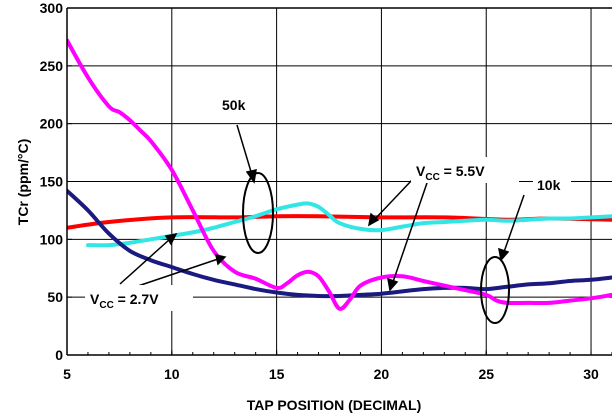  What do you see at coordinates (373, 219) in the screenshot?
I see `arrowhead-5v5-red` at bounding box center [373, 219].